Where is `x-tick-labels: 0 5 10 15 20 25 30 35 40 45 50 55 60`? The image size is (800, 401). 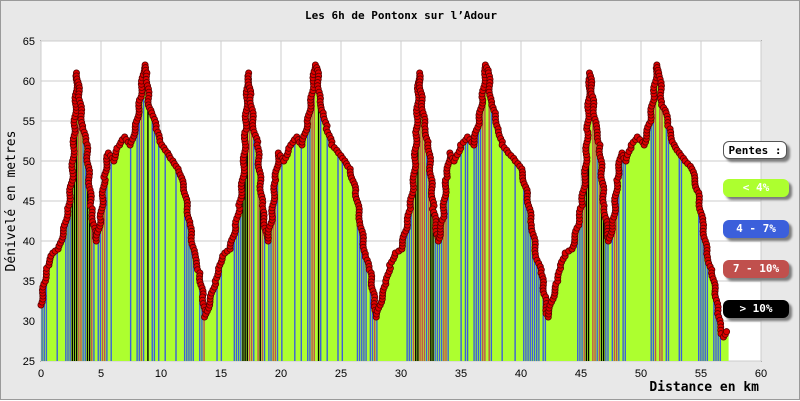 x-tick-labels: 0 5 10 15 20 25 30 35 40 45 50 55 60 is located at coordinates (402, 374).